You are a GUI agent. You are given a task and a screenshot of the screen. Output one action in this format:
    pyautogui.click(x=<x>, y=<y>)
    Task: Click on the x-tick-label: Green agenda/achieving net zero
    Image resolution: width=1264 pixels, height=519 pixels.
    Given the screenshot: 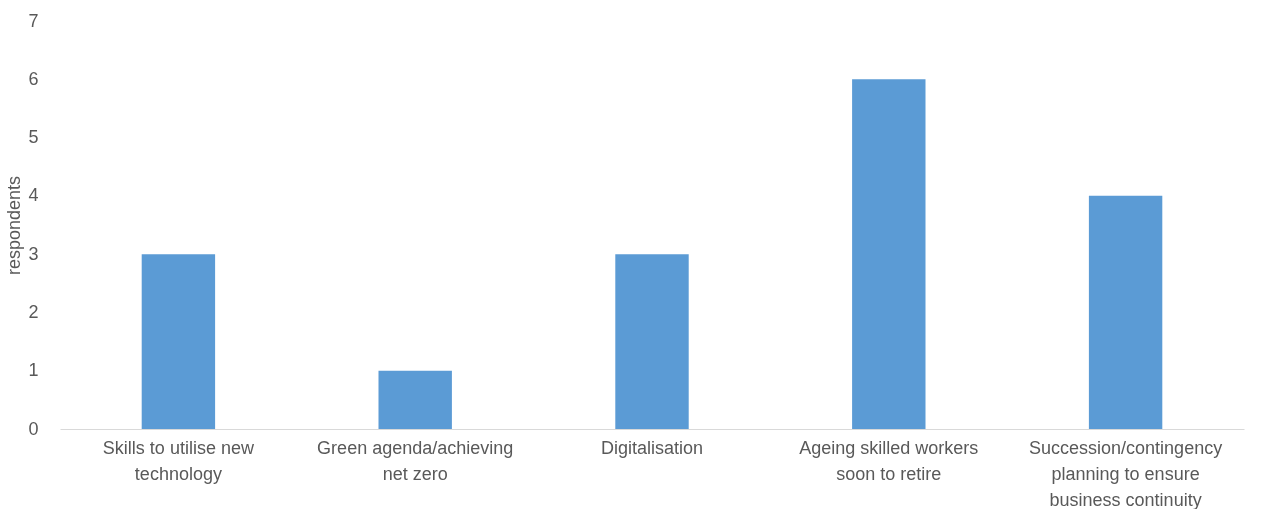 What is the action you would take?
    pyautogui.click(x=415, y=460)
    